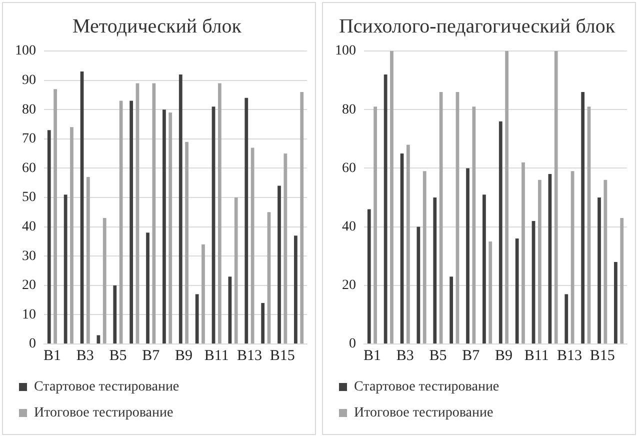  I want to click on y-tick-label: 30, so click(29, 256).